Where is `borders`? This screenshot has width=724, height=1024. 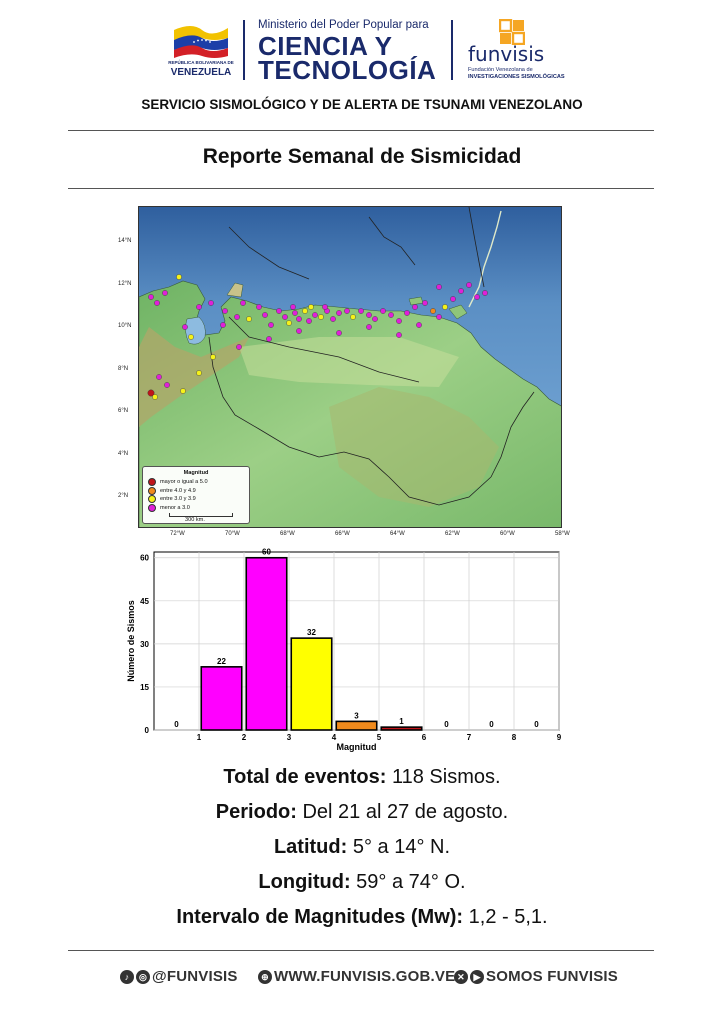
borders is located at coordinates (371, 356).